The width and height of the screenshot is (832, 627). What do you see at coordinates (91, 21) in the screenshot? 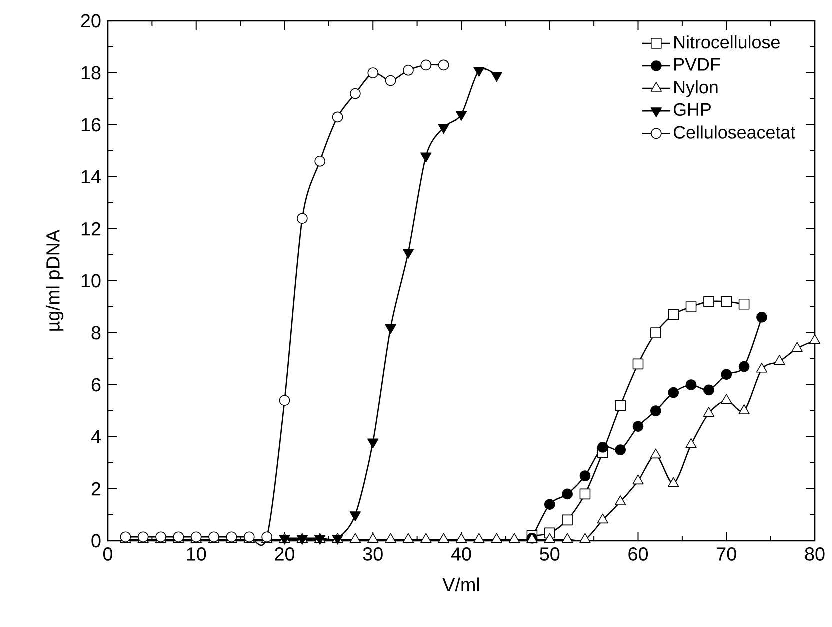
I see `y-tick-label: 20` at bounding box center [91, 21].